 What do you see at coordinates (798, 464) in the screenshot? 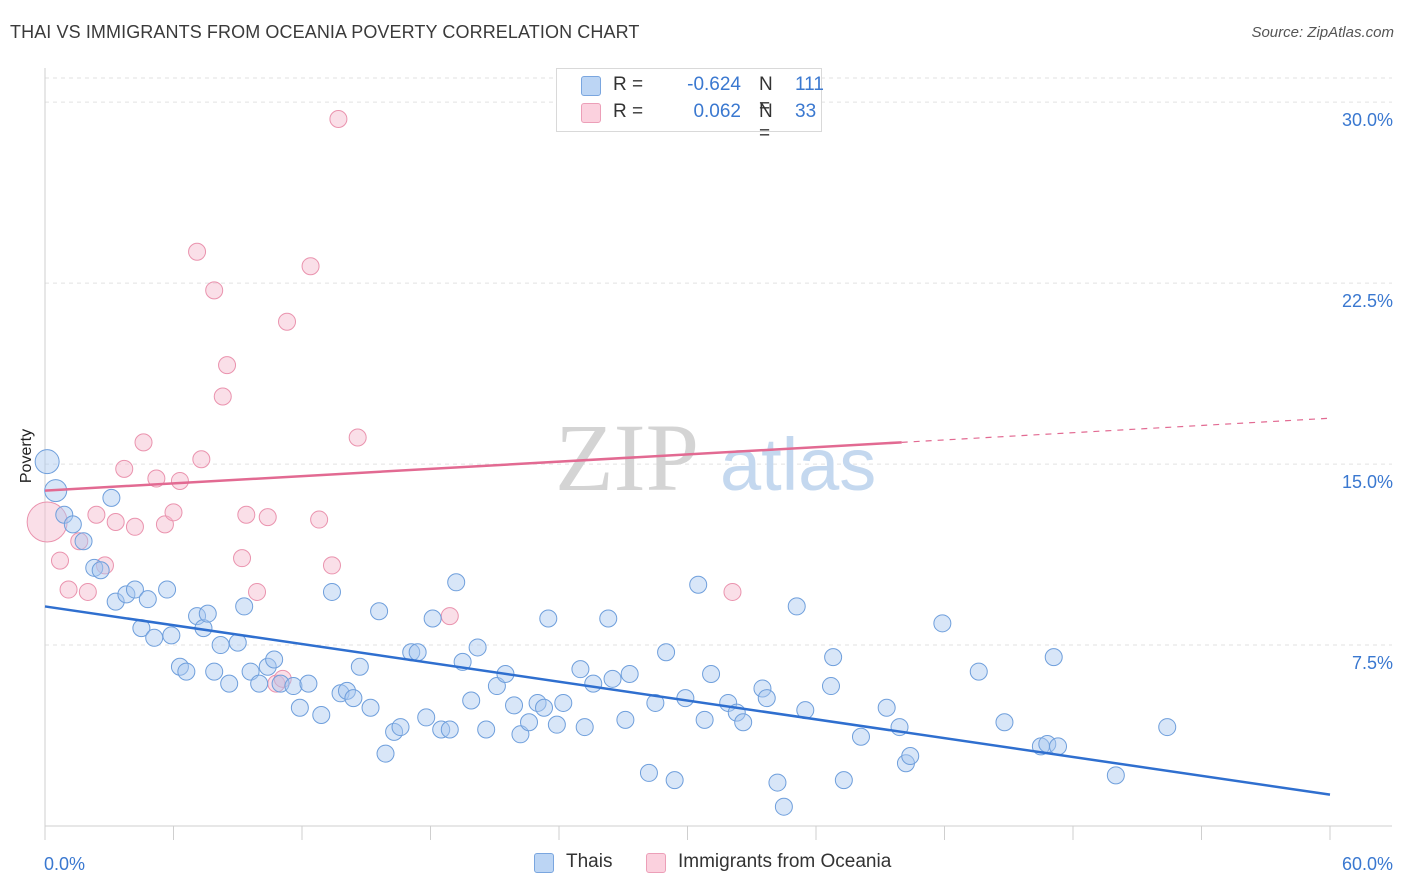
I see `watermark-atlas: atlas` at bounding box center [798, 464].